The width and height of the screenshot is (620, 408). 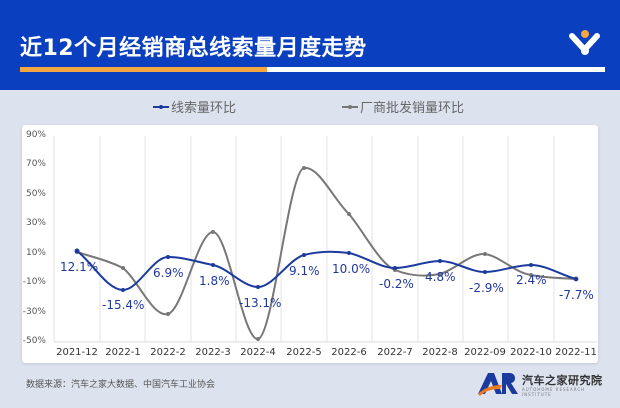 I want to click on data-label: 2.4%, so click(x=531, y=280).